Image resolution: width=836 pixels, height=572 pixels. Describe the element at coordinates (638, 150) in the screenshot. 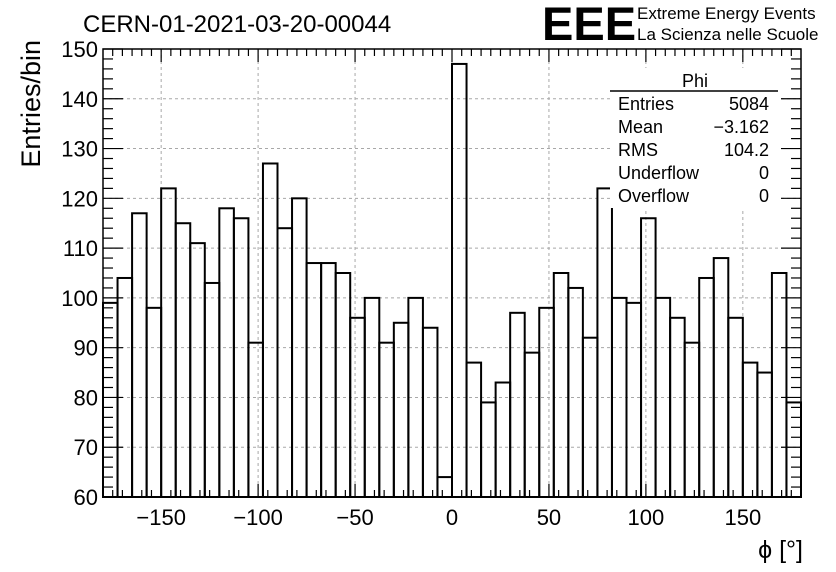

I see `stats-row-label: RMS` at that location.